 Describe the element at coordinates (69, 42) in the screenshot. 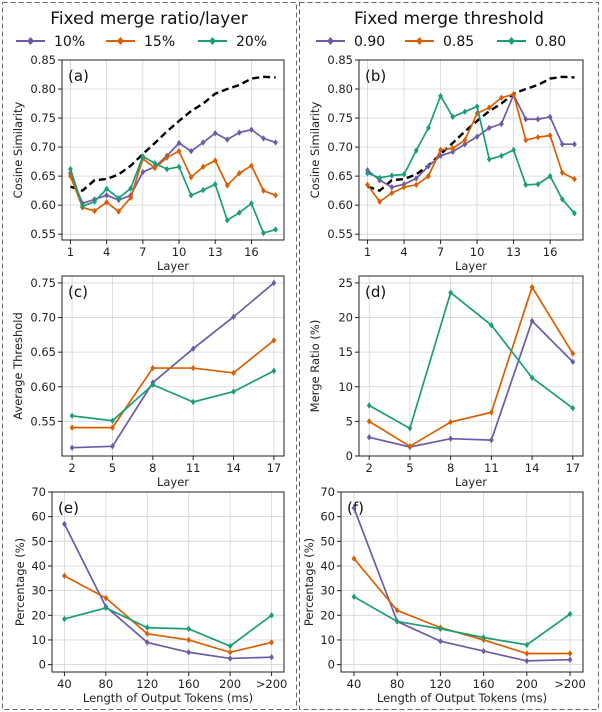

I see `legend-label-10pct: 10%` at that location.